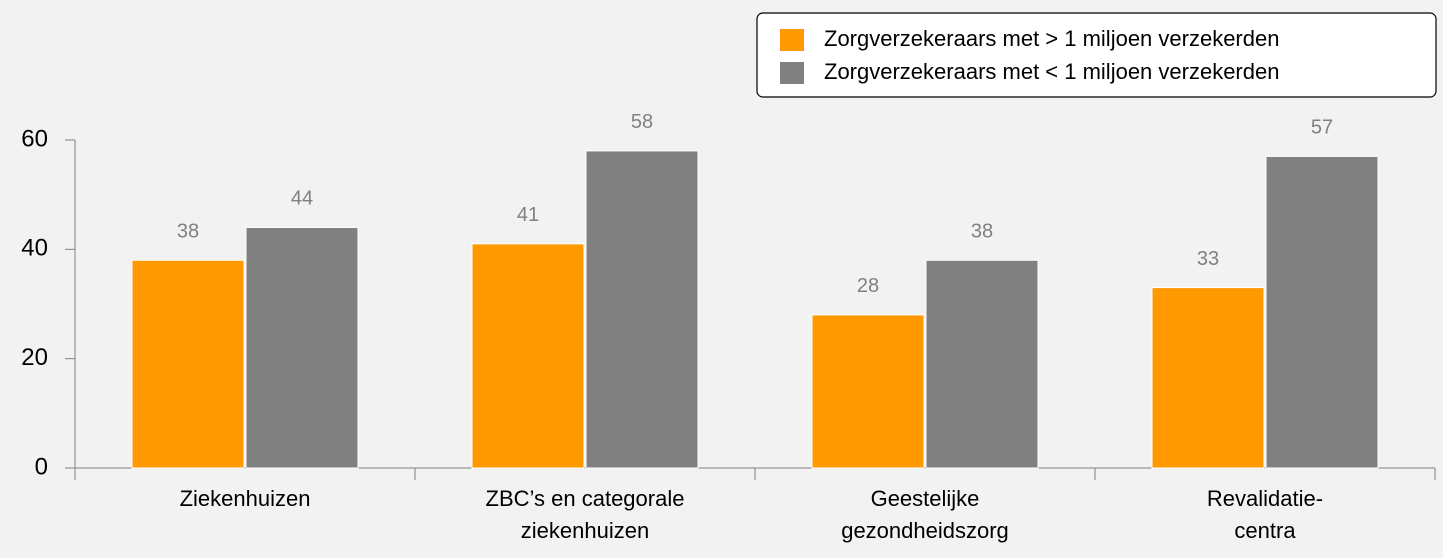  I want to click on x-tick-label: Geestelijke gezondheidszorg, so click(925, 514).